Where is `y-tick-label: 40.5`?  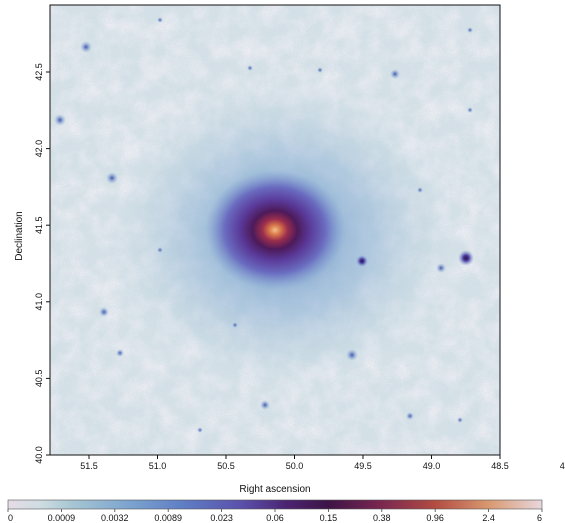
y-tick-label: 40.5 is located at coordinates (39, 379).